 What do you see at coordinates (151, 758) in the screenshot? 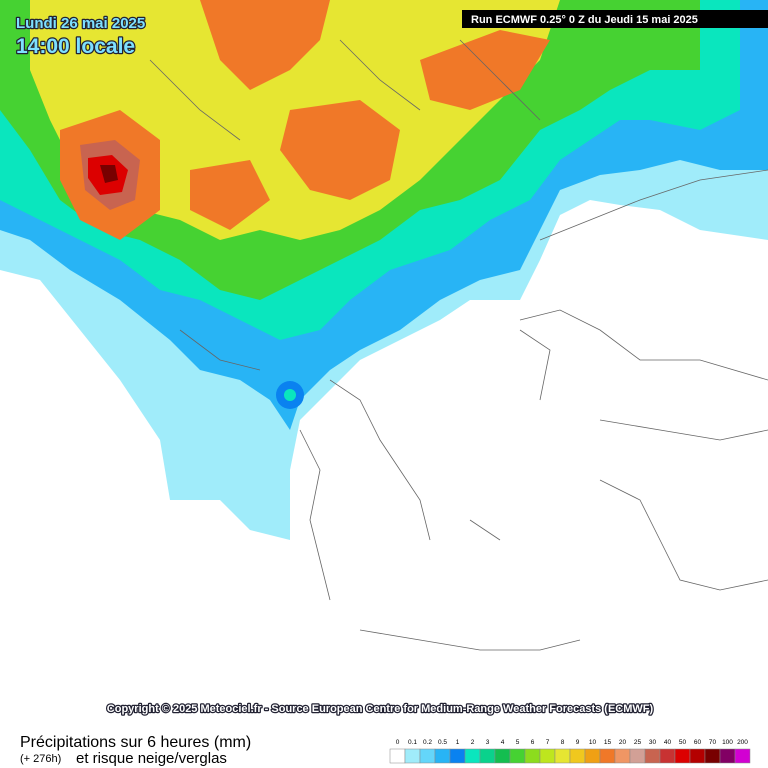
I see `footer-subtitle: et risque neige/verglas` at bounding box center [151, 758].